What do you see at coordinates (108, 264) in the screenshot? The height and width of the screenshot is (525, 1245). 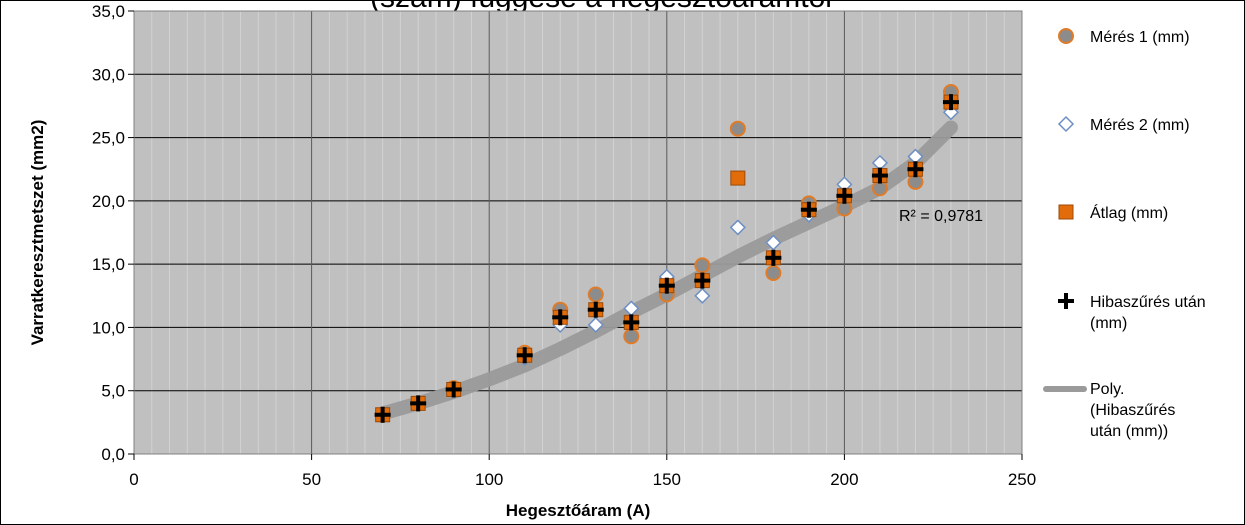 I see `y-tick-label: 15,0` at bounding box center [108, 264].